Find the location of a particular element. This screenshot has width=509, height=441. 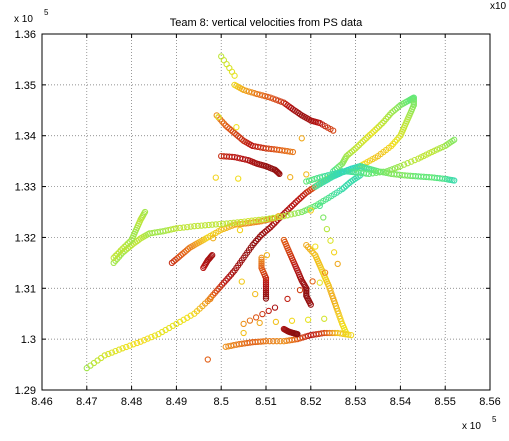

x-tick-label: 8.46 is located at coordinates (41, 402).